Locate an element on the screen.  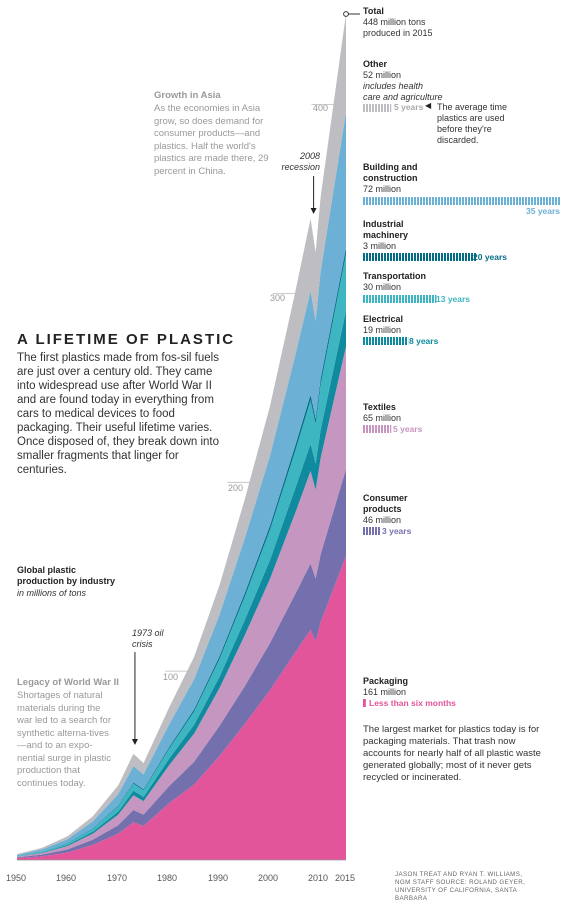
chart-title: Global plastic production by industry is located at coordinates (66, 575).